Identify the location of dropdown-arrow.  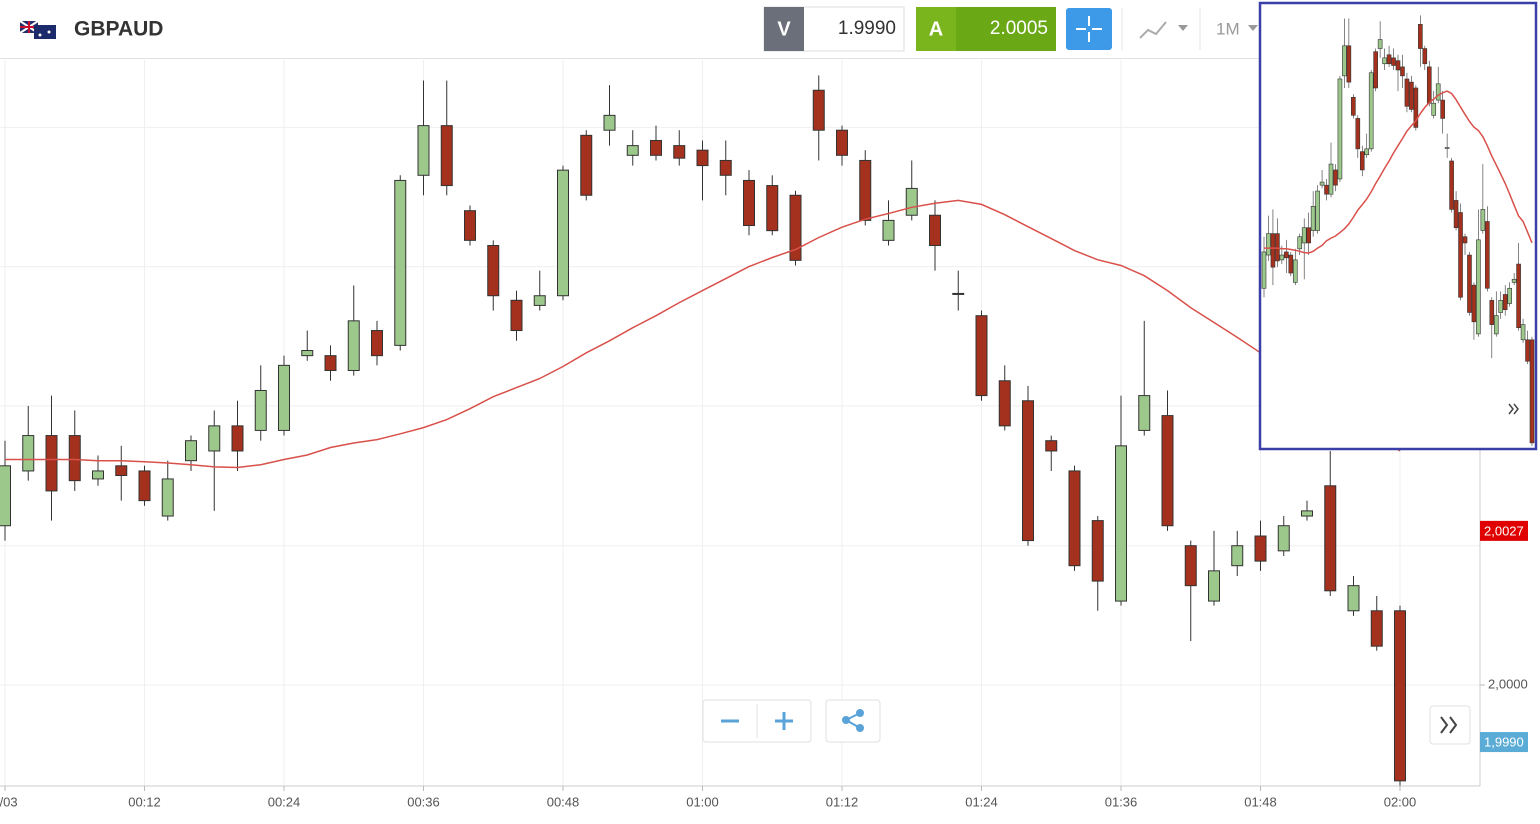
(1183, 28).